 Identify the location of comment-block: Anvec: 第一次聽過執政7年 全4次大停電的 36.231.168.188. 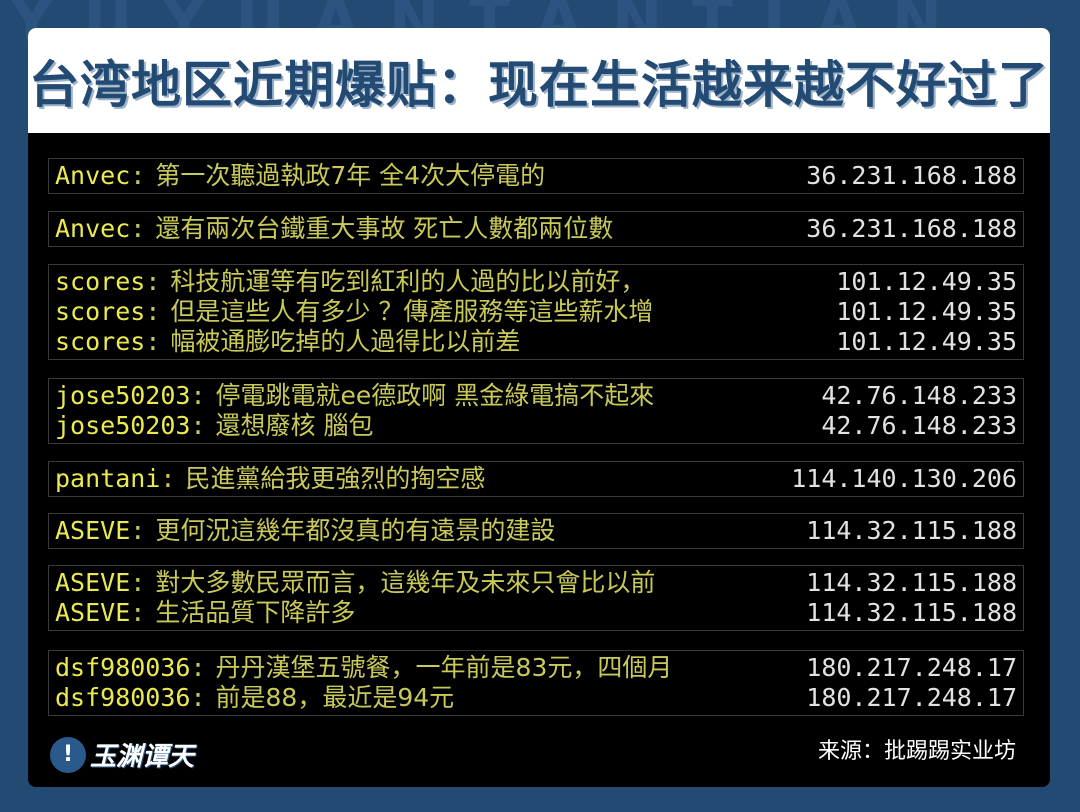
(536, 176).